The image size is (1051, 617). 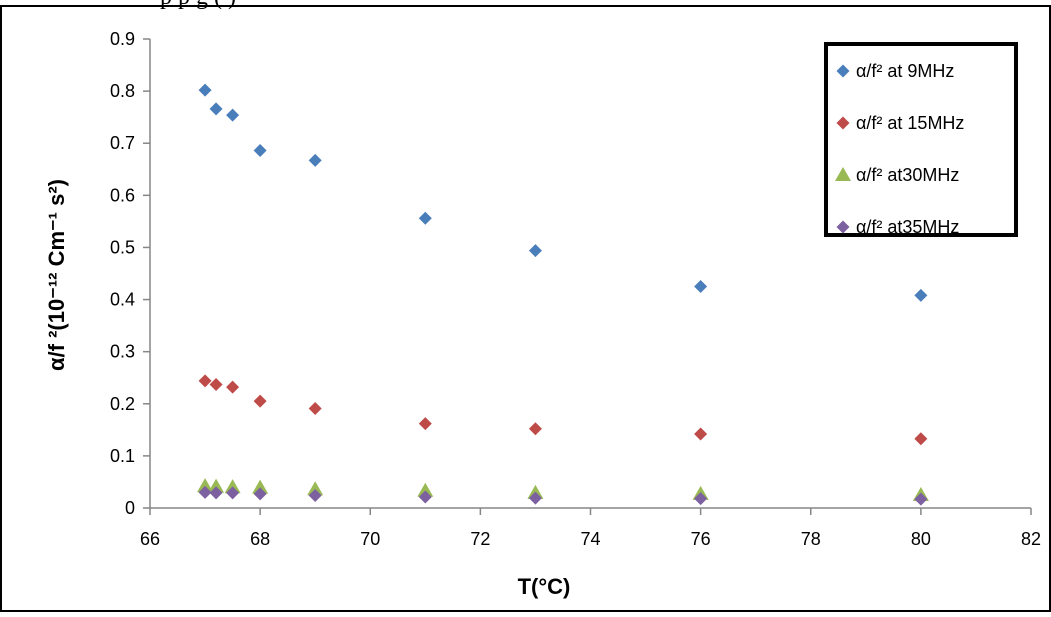 I want to click on x-tick-label: 66, so click(x=150, y=539).